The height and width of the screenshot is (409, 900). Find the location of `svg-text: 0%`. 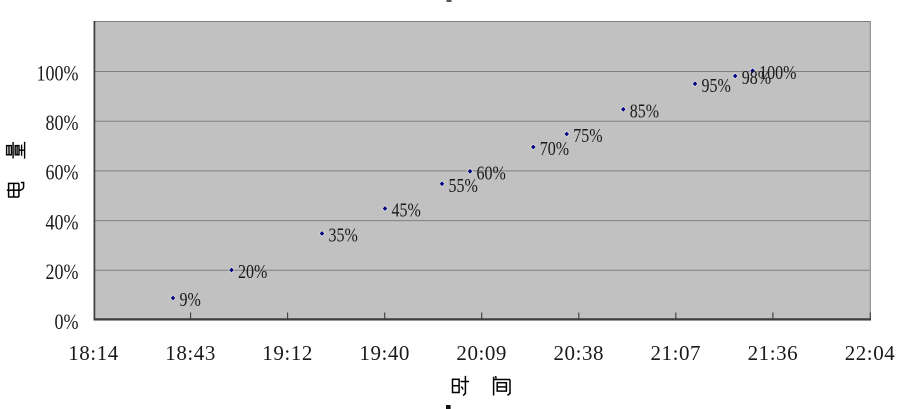

svg-text: 0% is located at coordinates (67, 322).